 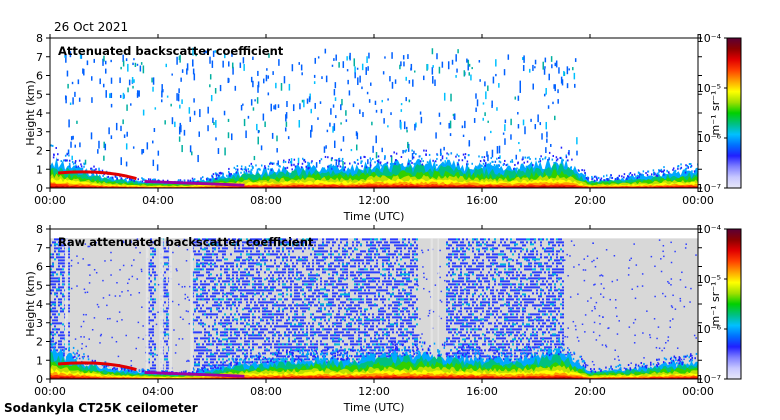 What do you see at coordinates (91, 27) in the screenshot?
I see `date-label: 26 Oct 2021` at bounding box center [91, 27].